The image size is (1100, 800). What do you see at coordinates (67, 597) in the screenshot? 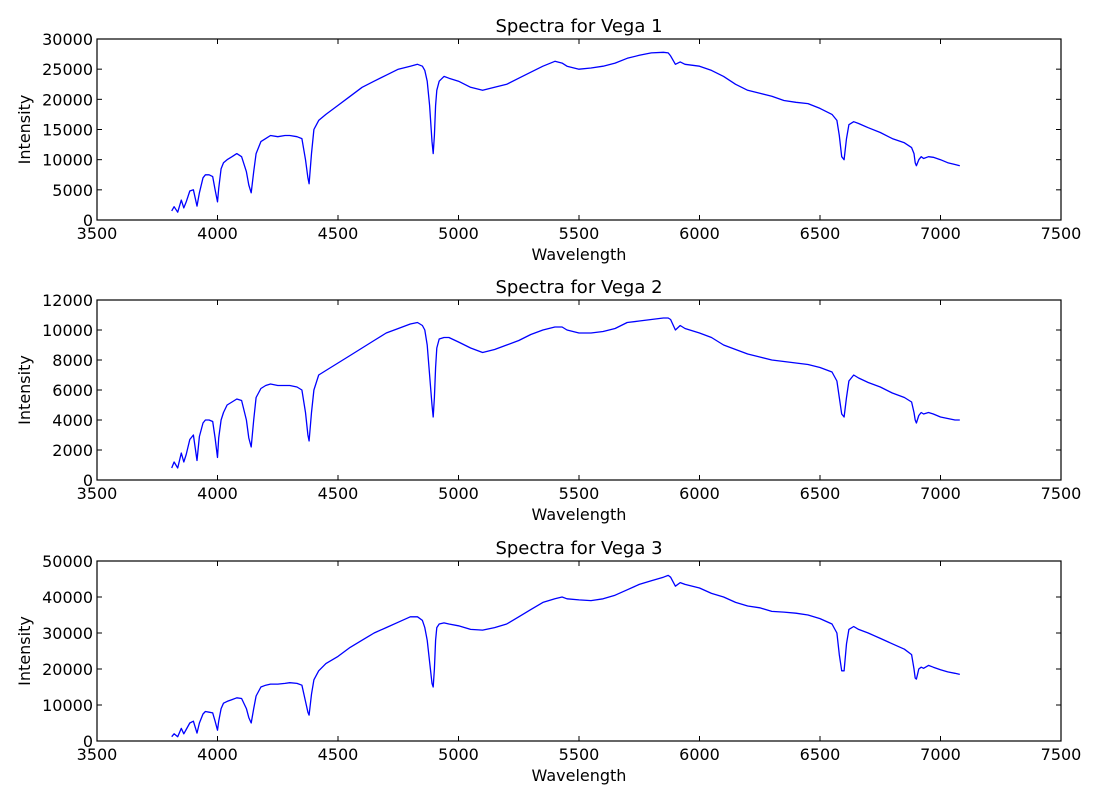
I see `y-tick-label: 40000` at bounding box center [67, 597].